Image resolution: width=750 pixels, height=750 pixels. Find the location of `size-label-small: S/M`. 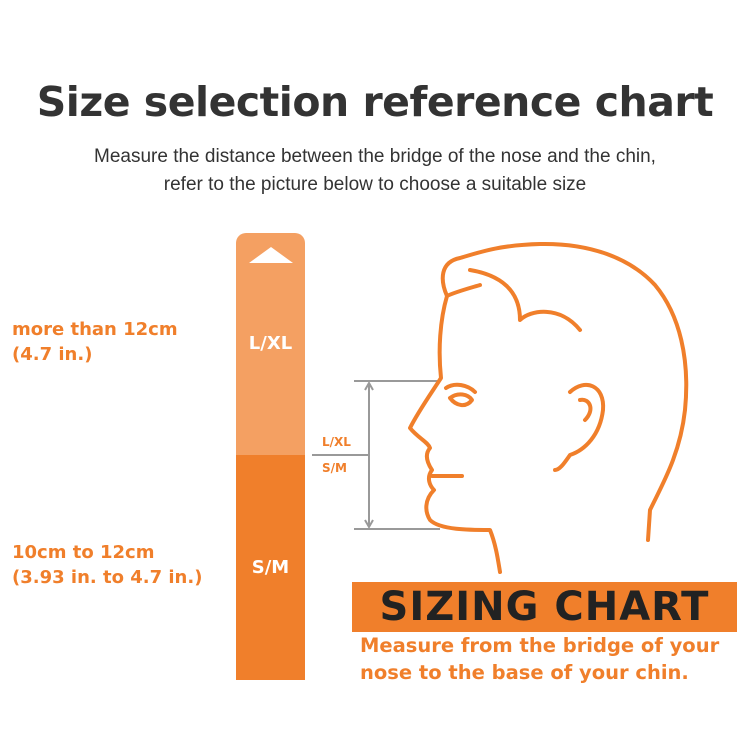

size-label-small: S/M is located at coordinates (270, 567).